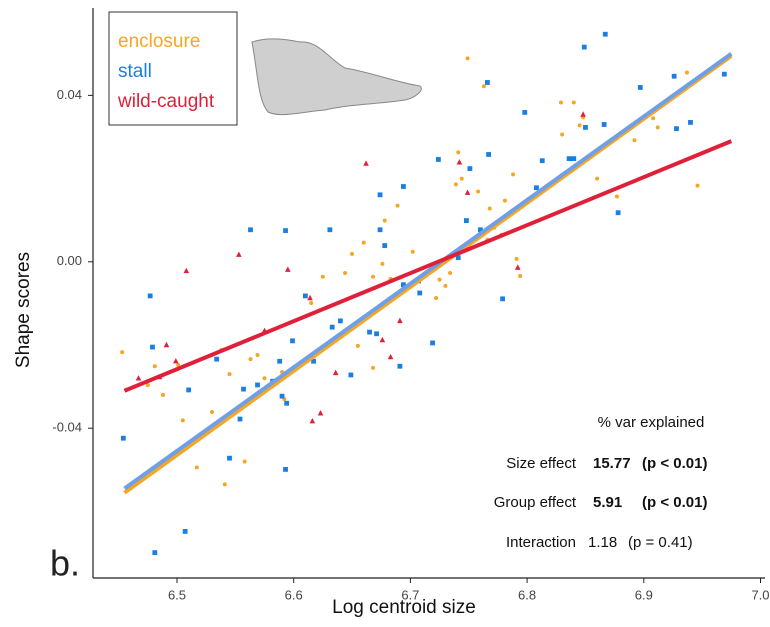  I want to click on x-axis-title: Log centroid size, so click(404, 607).